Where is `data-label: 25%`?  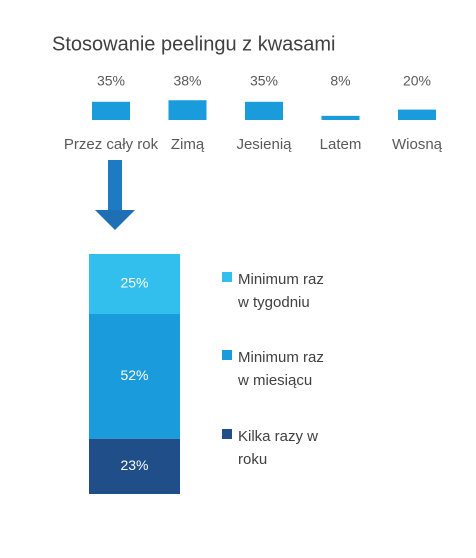
data-label: 25% is located at coordinates (134, 283).